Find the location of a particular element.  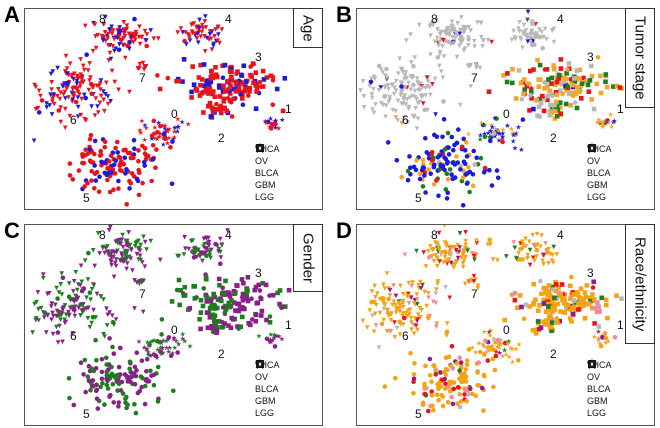

cluster-8-points is located at coordinates (451, 37).